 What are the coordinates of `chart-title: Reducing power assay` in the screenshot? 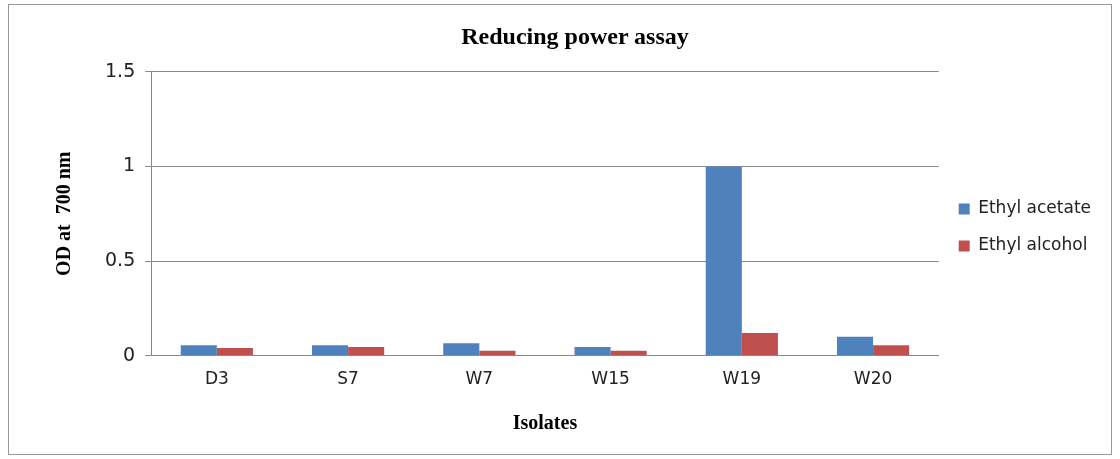 It's located at (575, 35).